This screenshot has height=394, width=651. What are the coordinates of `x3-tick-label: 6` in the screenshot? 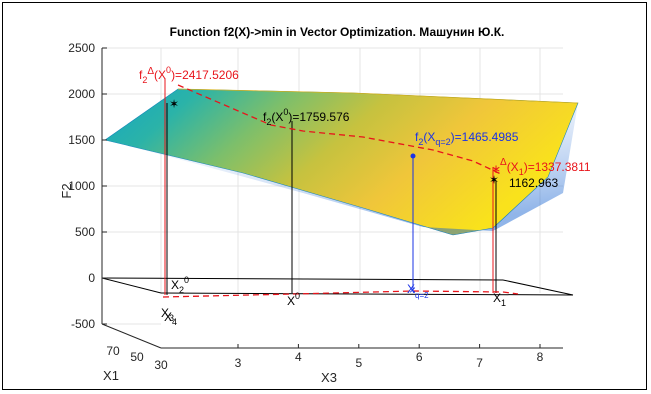 It's located at (419, 357).